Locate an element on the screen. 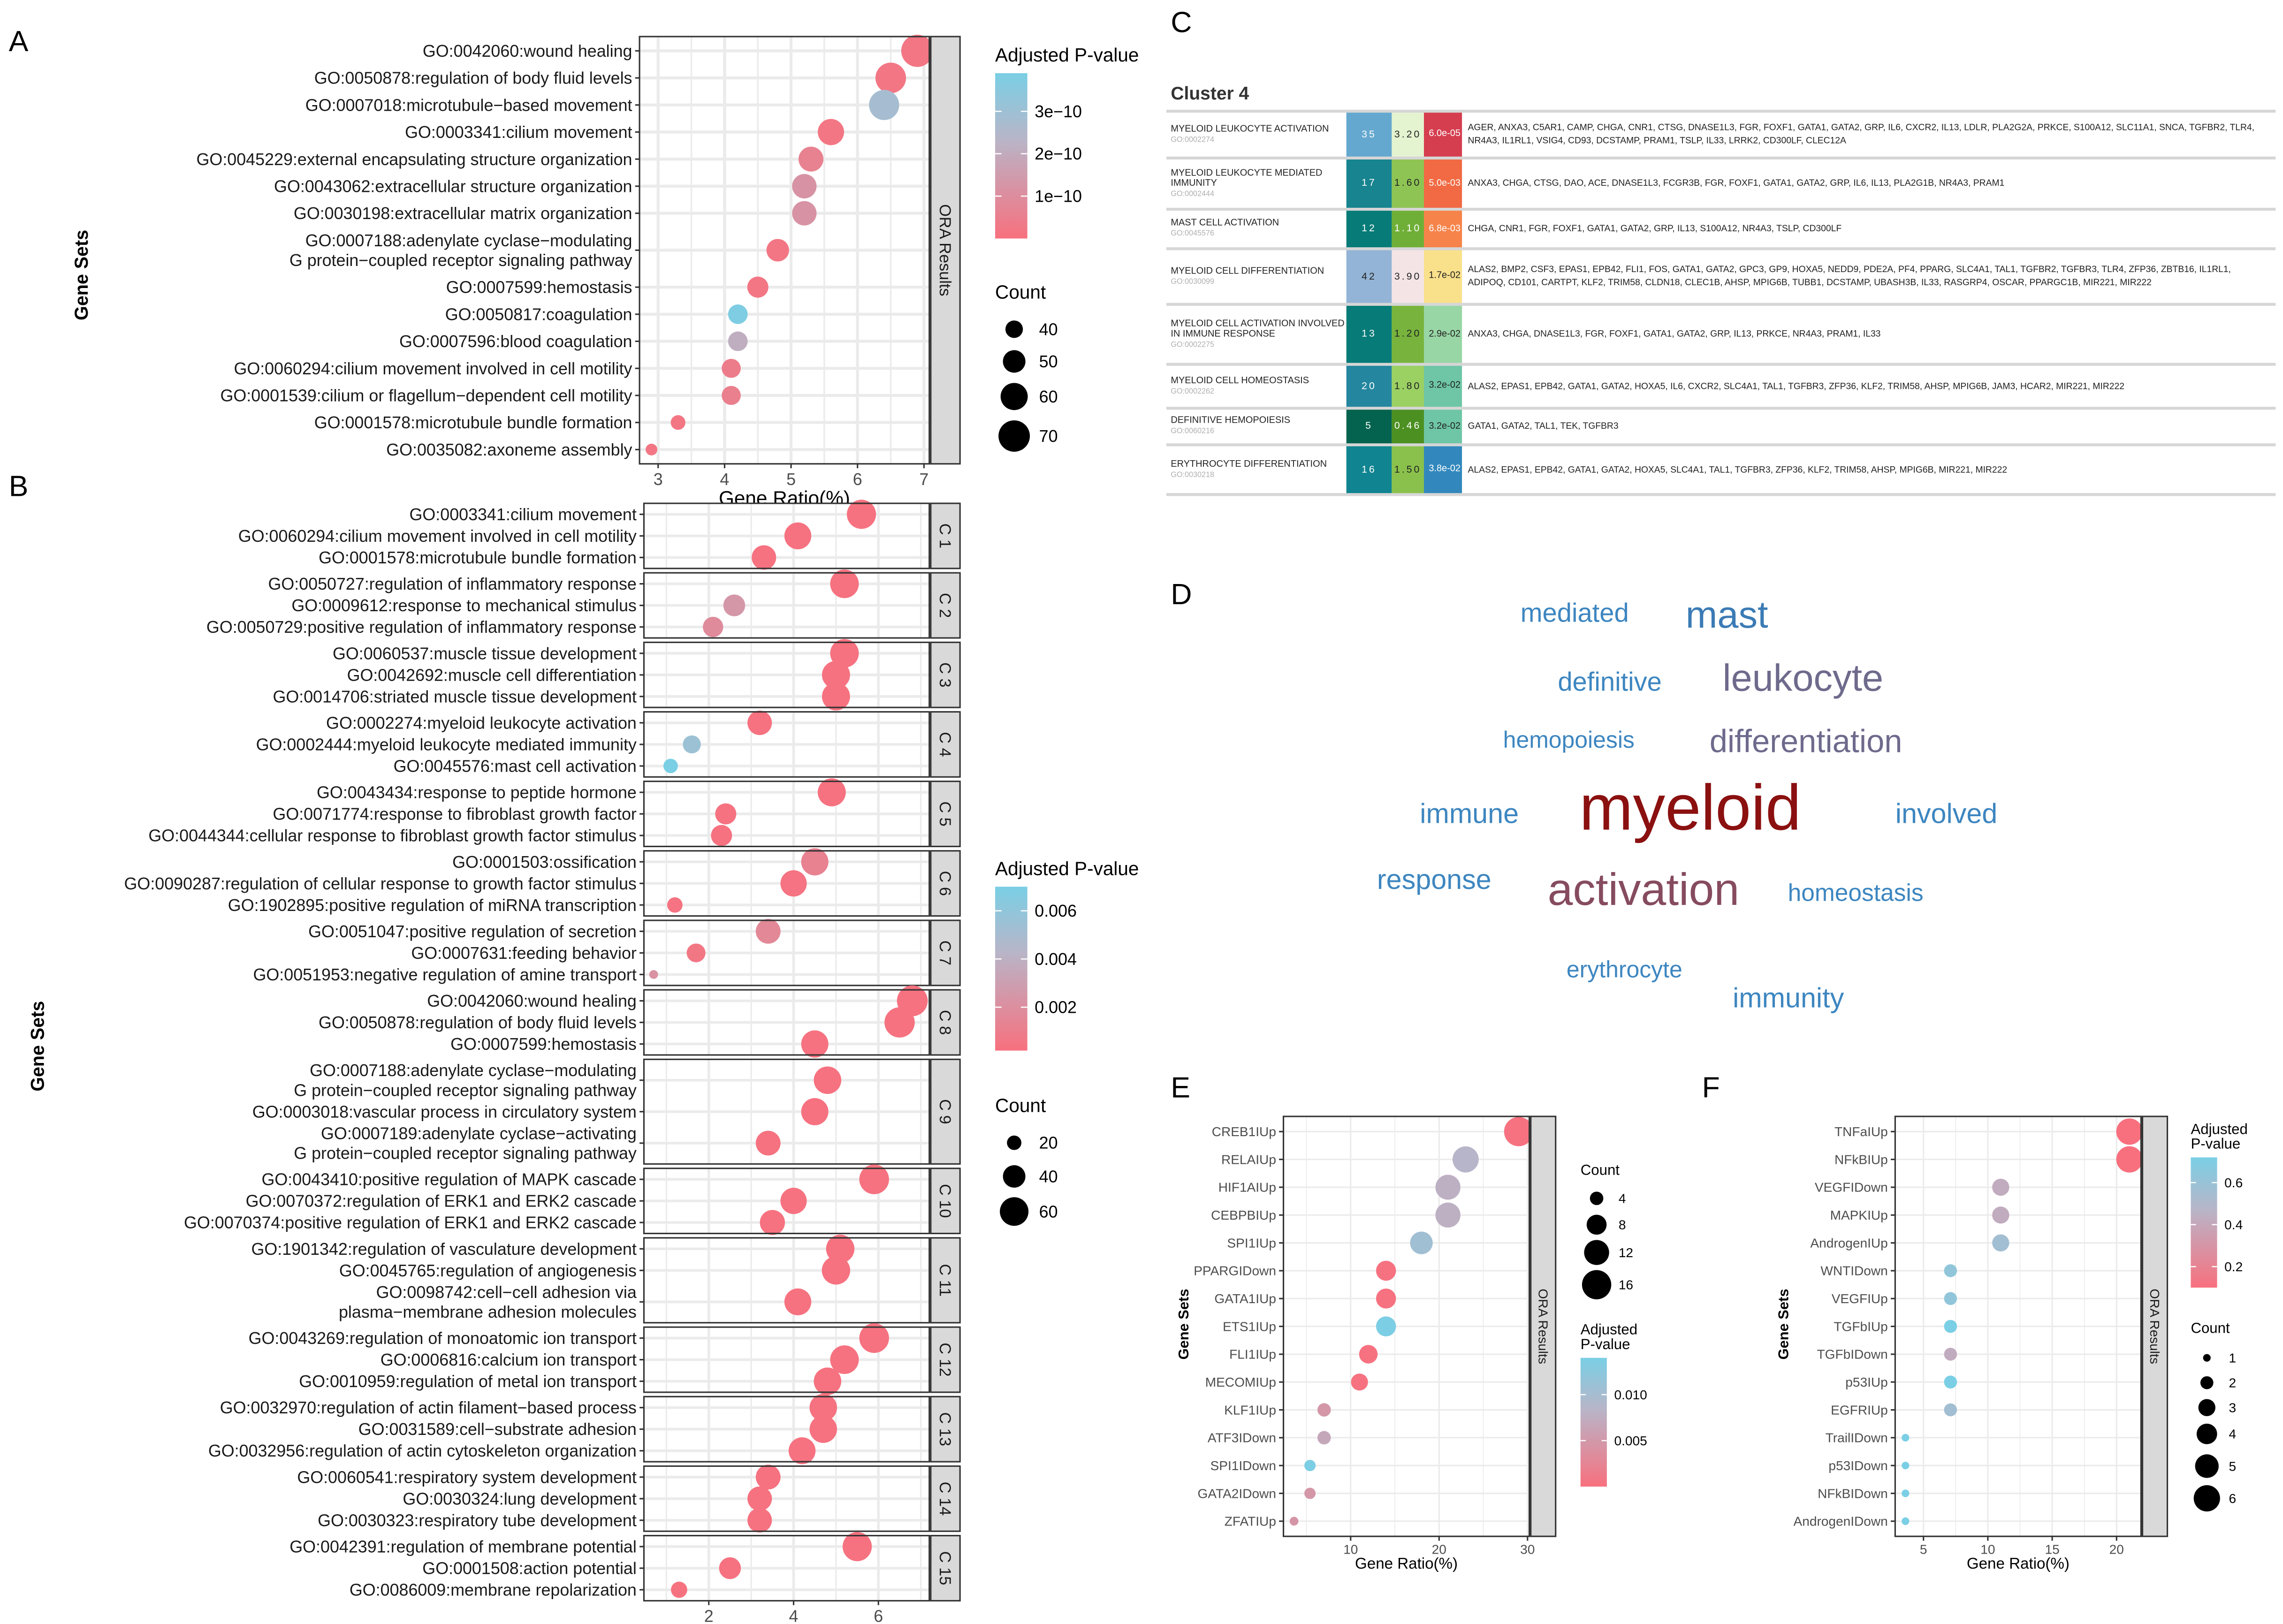  size-legend-label: 60 is located at coordinates (1048, 1211).